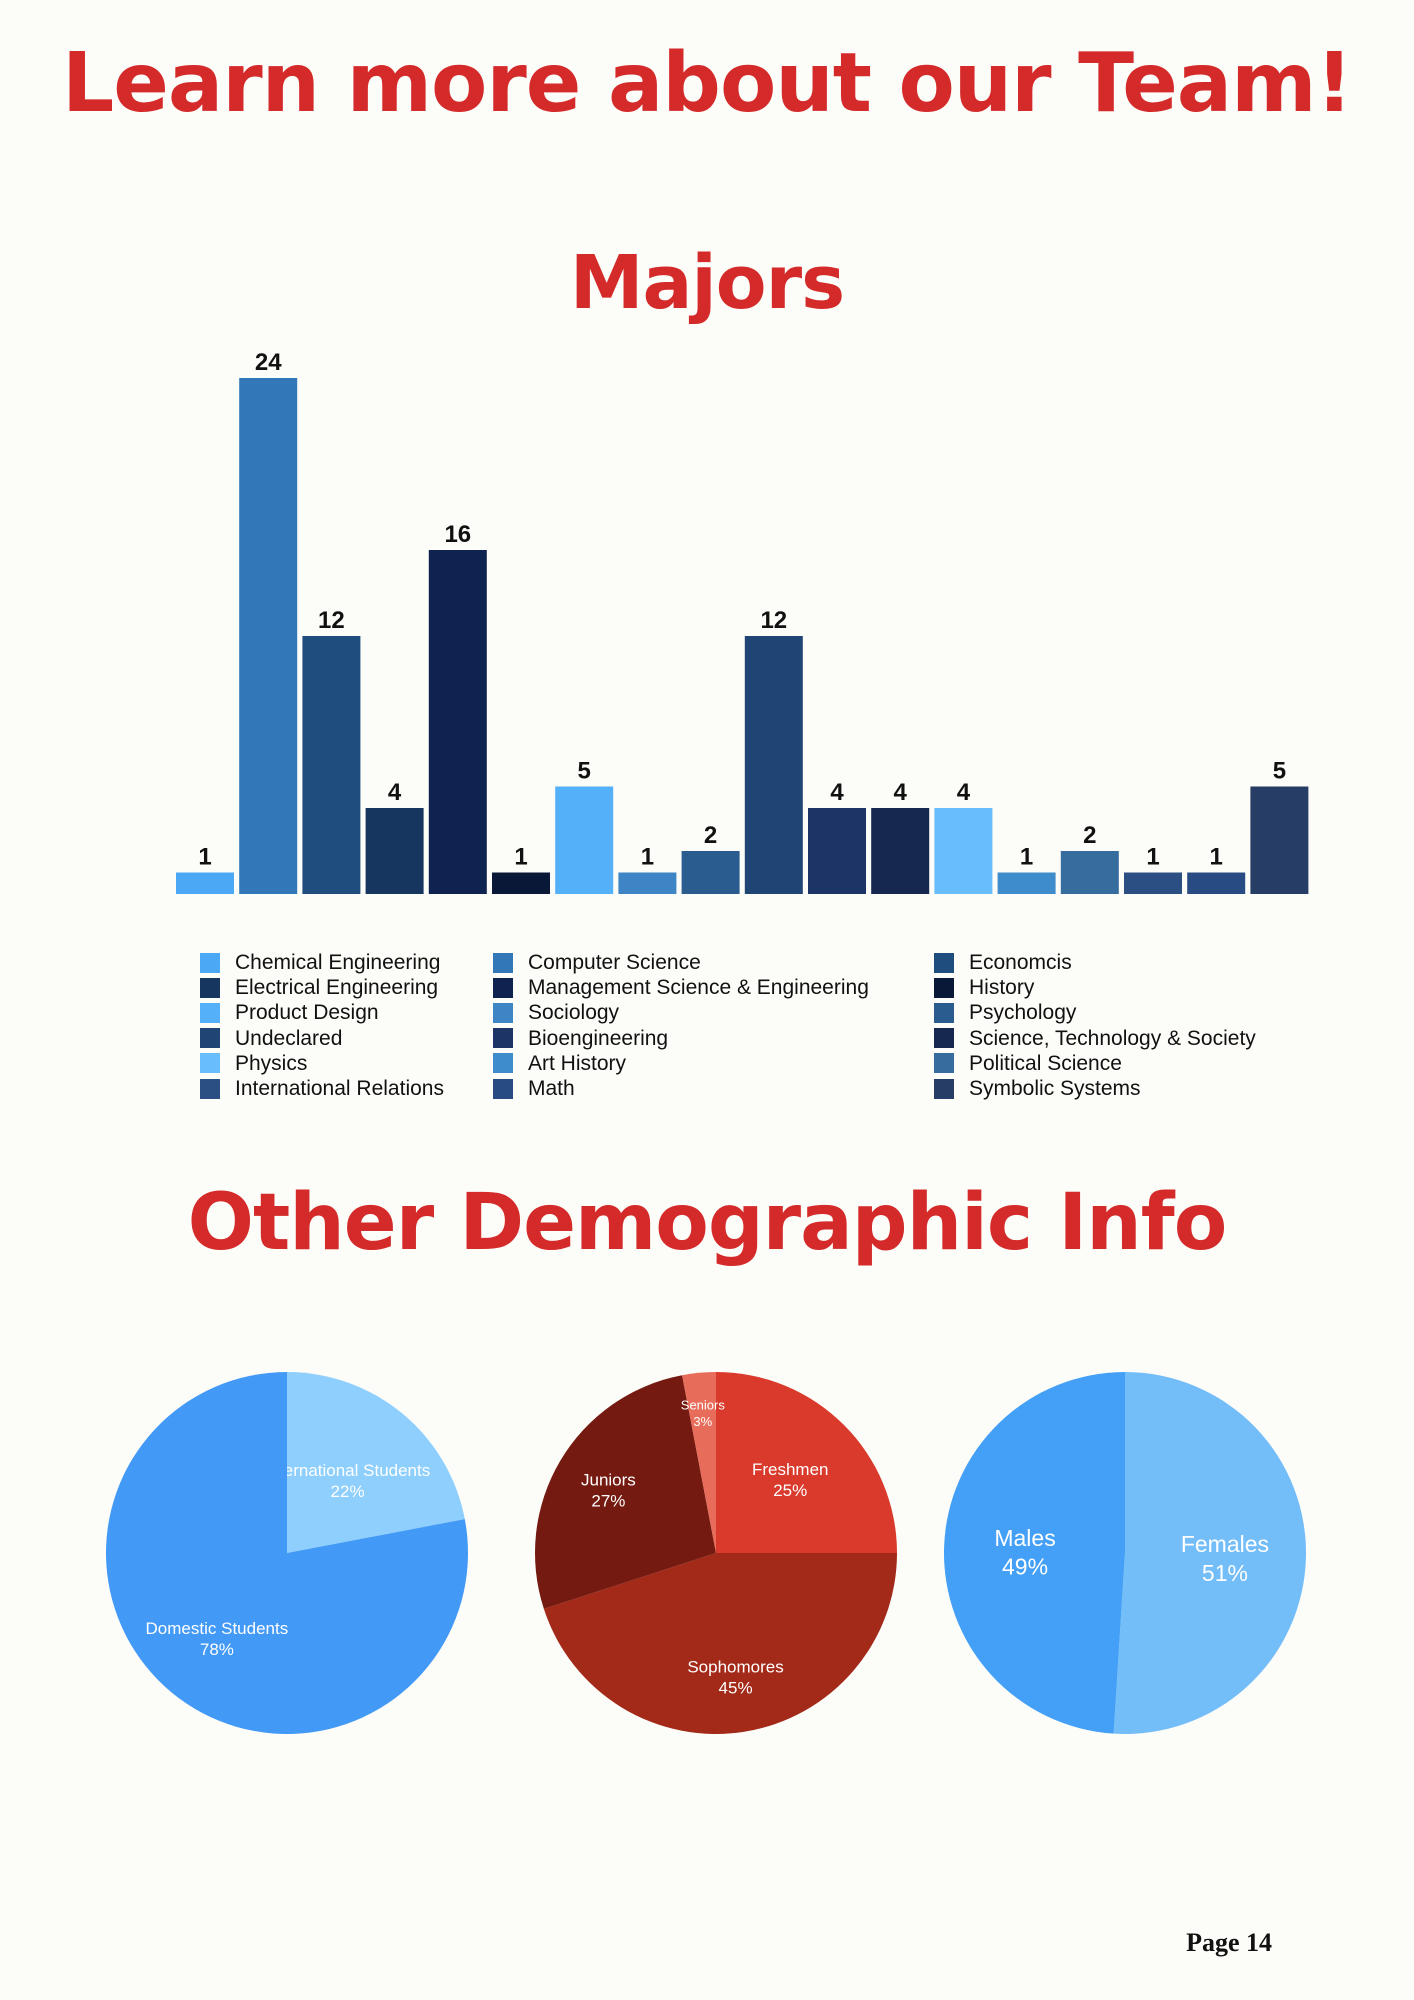 This screenshot has width=1414, height=2000. I want to click on bar-undeclared, so click(773, 765).